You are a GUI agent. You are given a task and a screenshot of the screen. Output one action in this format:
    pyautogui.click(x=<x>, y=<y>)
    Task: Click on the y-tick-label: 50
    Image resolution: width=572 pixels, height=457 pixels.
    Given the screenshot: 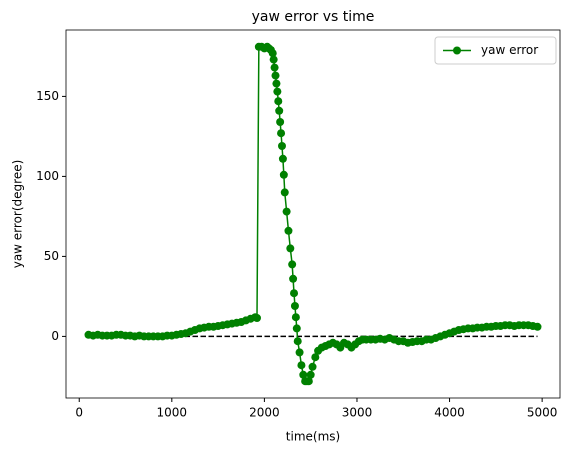 What is the action you would take?
    pyautogui.click(x=51, y=256)
    